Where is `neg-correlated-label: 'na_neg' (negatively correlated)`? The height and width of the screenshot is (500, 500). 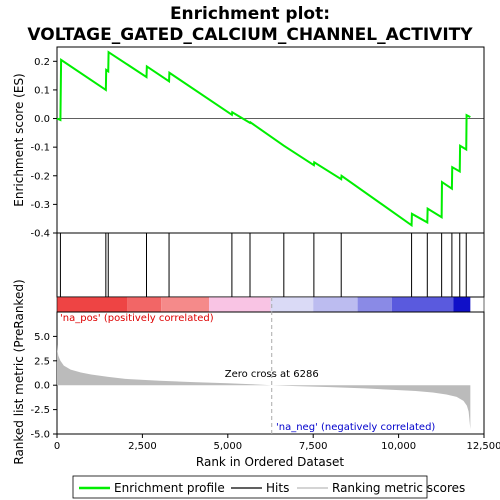
neg-correlated-label: 'na_neg' (negatively correlated) is located at coordinates (355, 427).